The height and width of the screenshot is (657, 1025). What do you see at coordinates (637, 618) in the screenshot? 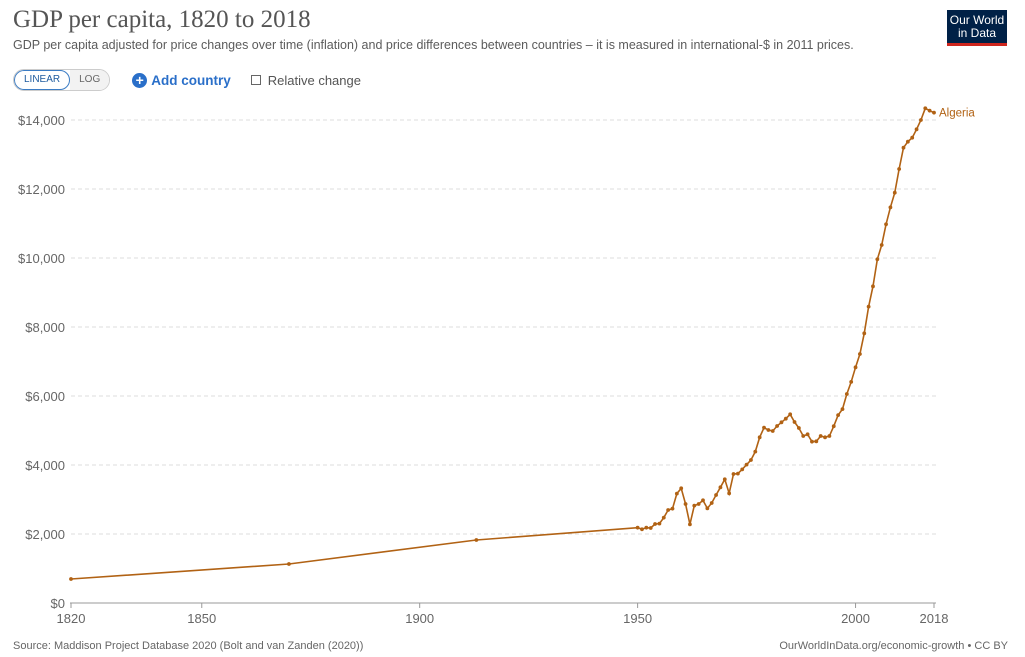
I see `x-tick-label: 1950` at bounding box center [637, 618].